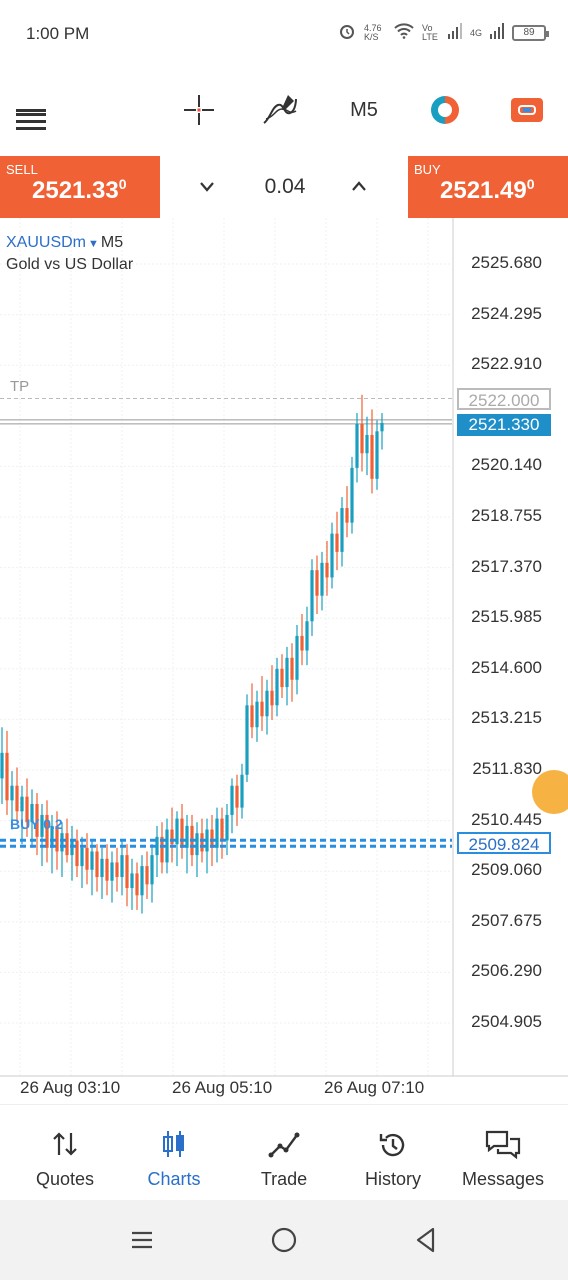 This screenshot has height=1280, width=568. I want to click on messages-icon, so click(503, 1144).